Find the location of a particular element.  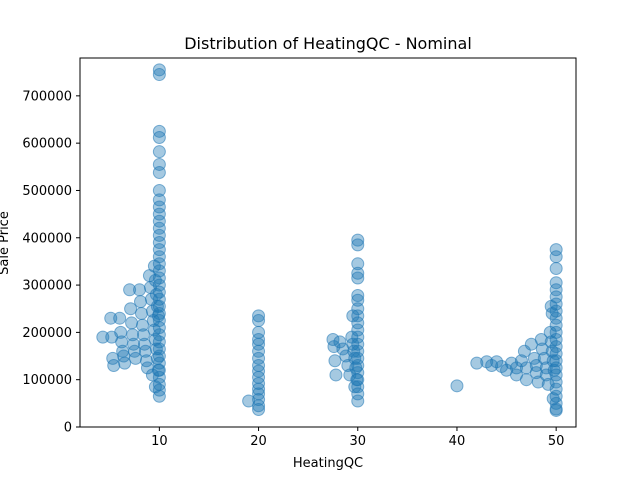

x-axis-ticks: 10 20 30 40 50 is located at coordinates (357, 438).